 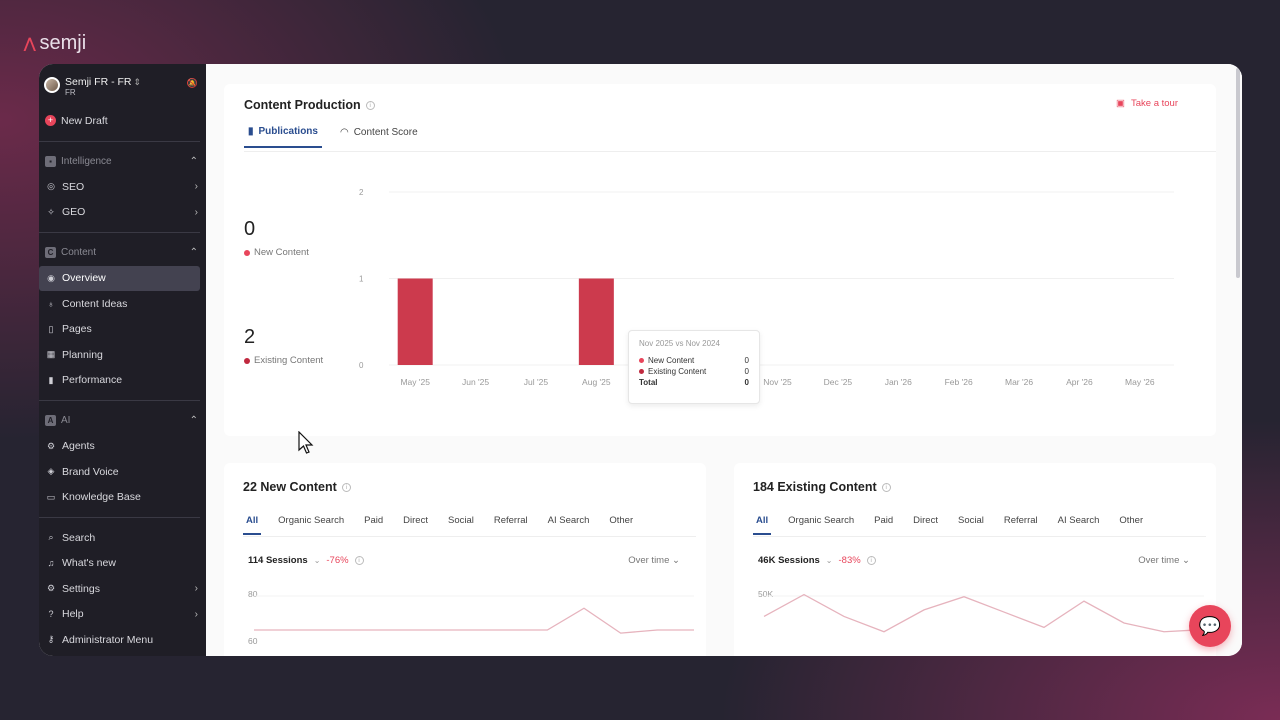 I want to click on calendar-icon: ▦, so click(x=51, y=354).